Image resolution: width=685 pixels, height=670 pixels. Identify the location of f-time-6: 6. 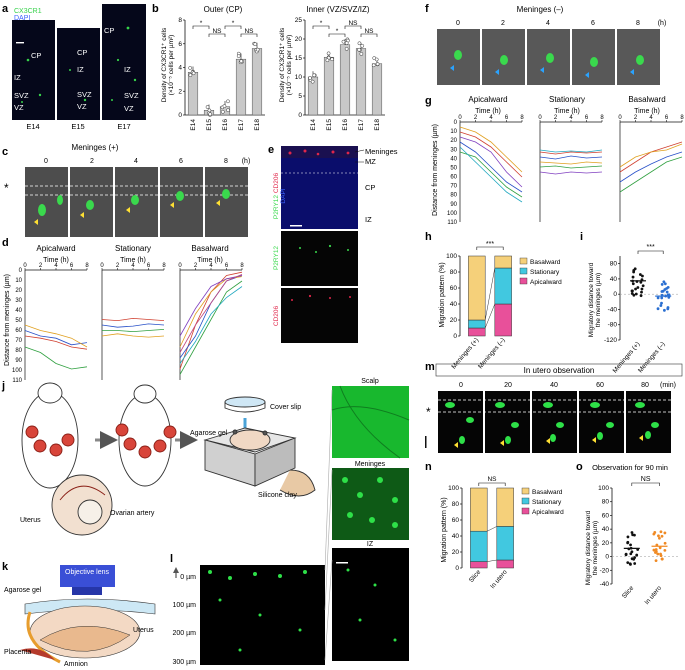
(593, 23).